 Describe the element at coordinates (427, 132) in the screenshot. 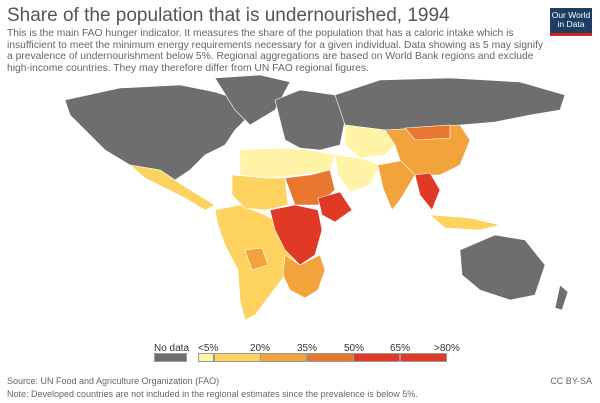

I see `region-mongolia` at that location.